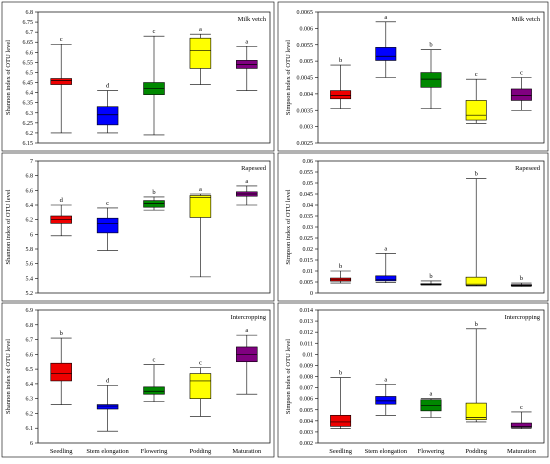  Describe the element at coordinates (107, 451) in the screenshot. I see `x-category-label: Stem elongation` at that location.